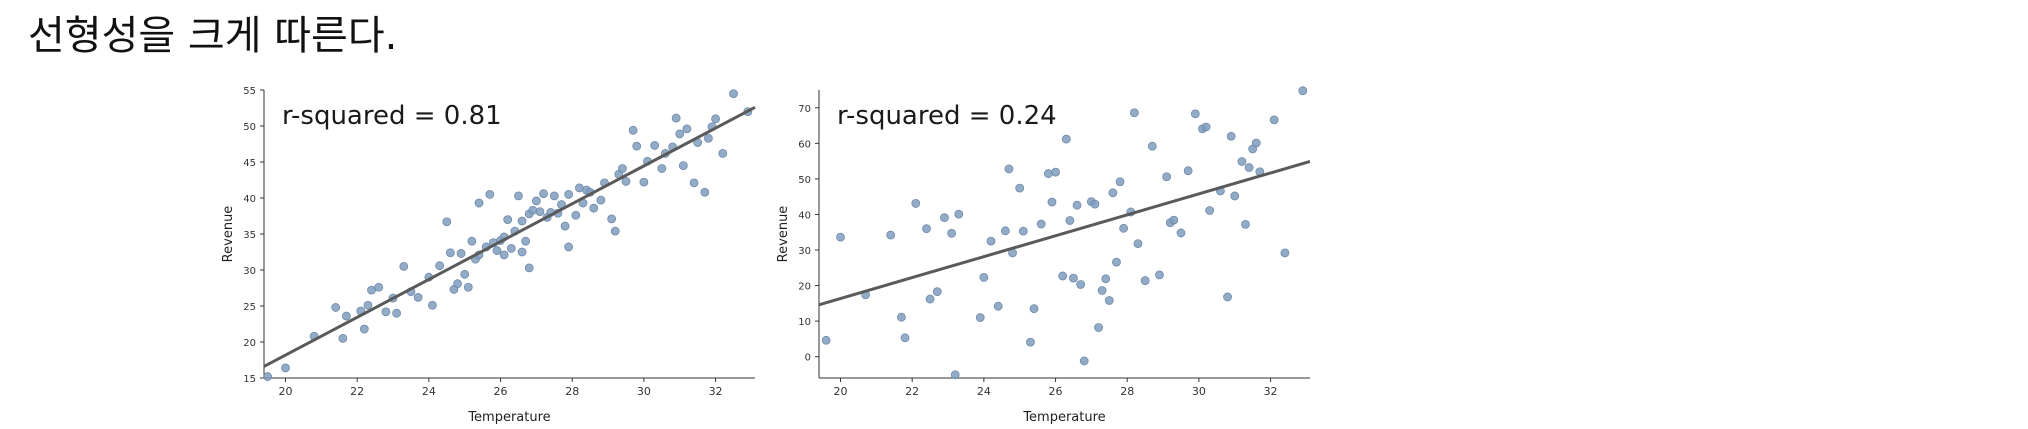 The width and height of the screenshot is (2028, 429). Describe the element at coordinates (947, 116) in the screenshot. I see `r-squared-annotation: r-squared = 0.24` at that location.